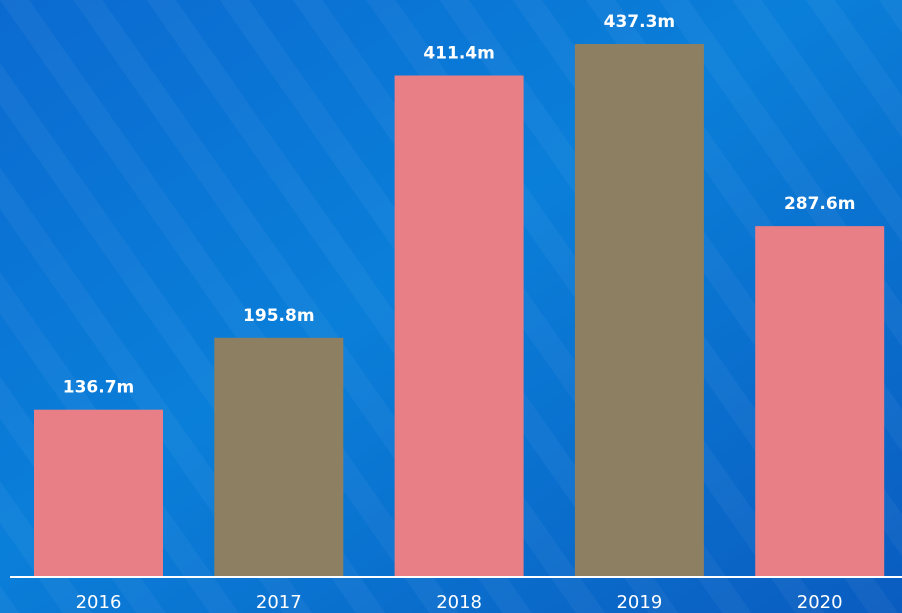 Image resolution: width=902 pixels, height=613 pixels. I want to click on value-label: 195.8m, so click(279, 316).